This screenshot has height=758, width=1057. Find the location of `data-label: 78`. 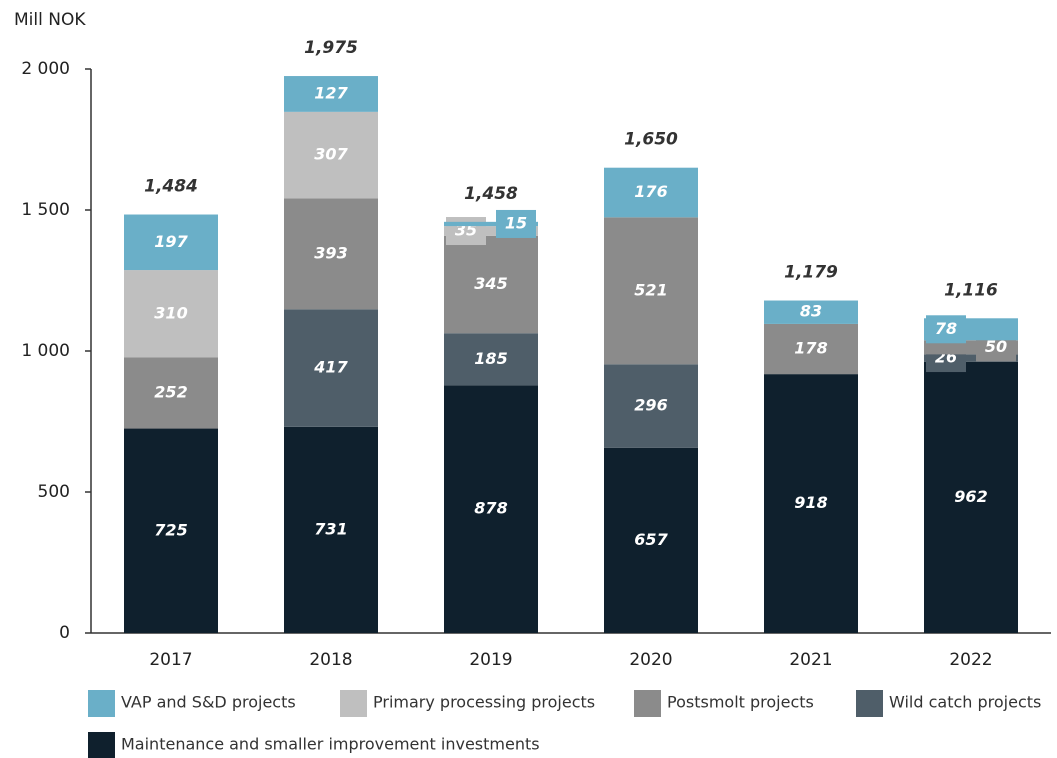

data-label: 78 is located at coordinates (946, 328).